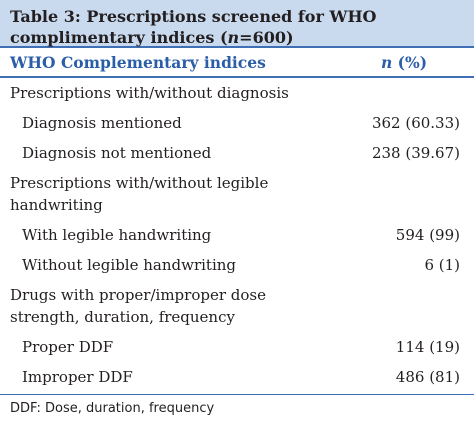 This screenshot has height=422, width=474. What do you see at coordinates (427, 347) in the screenshot?
I see `row-value: 114 (19)` at bounding box center [427, 347].